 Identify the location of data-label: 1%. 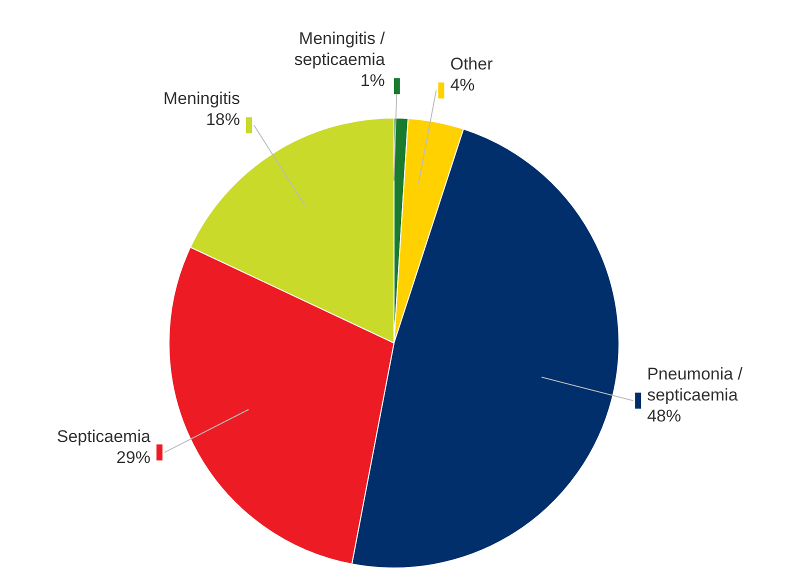
(372, 80).